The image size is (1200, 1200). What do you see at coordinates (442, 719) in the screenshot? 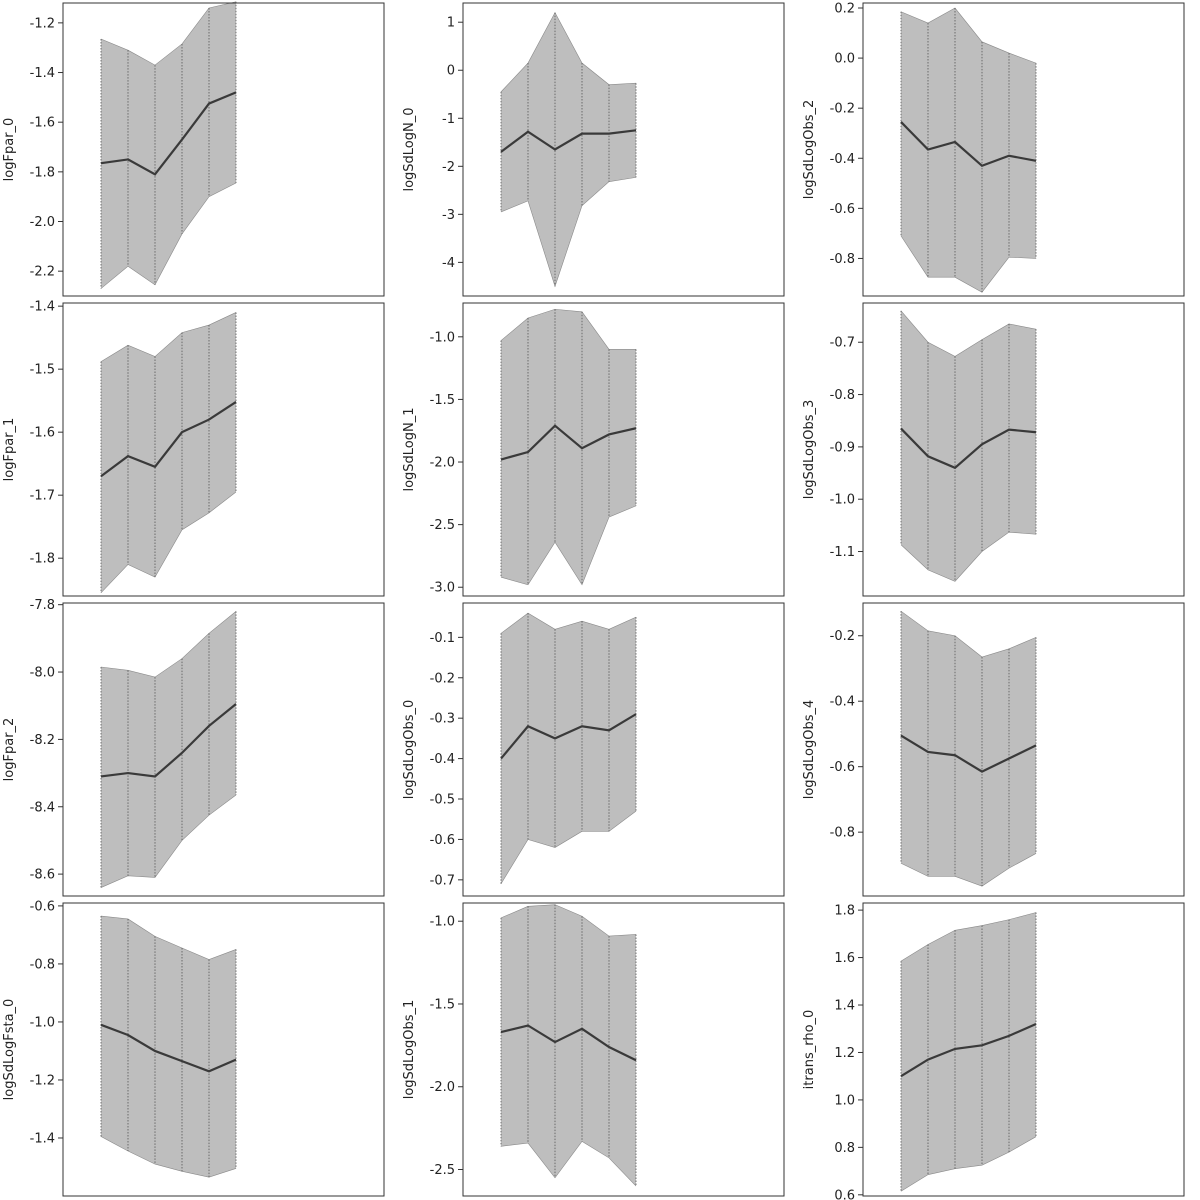
I see `y-tick-label: -0.3` at bounding box center [442, 719].